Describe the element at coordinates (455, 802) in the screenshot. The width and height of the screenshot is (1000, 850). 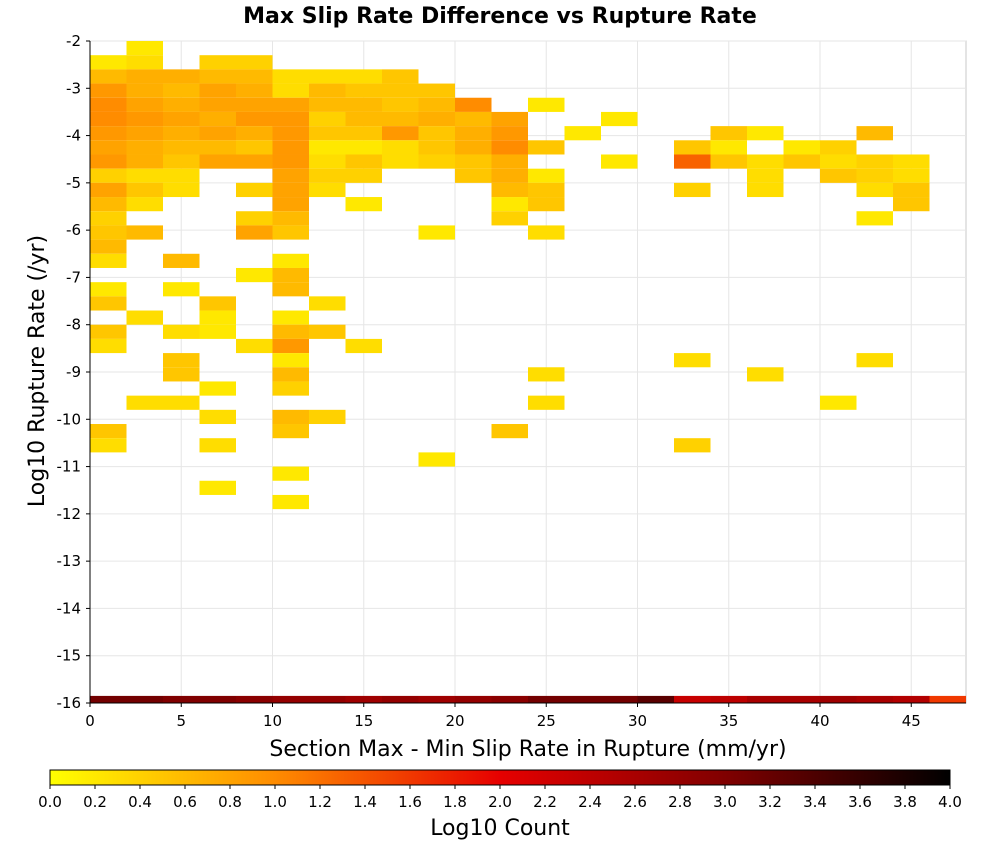
I see `colorbar-tick-label: 1.8` at that location.